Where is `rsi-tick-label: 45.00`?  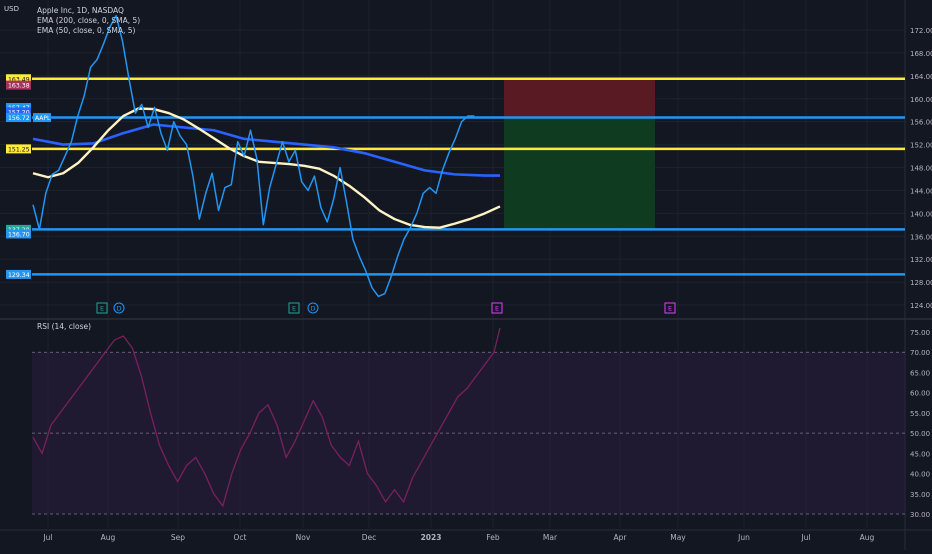 rsi-tick-label: 45.00 is located at coordinates (920, 454).